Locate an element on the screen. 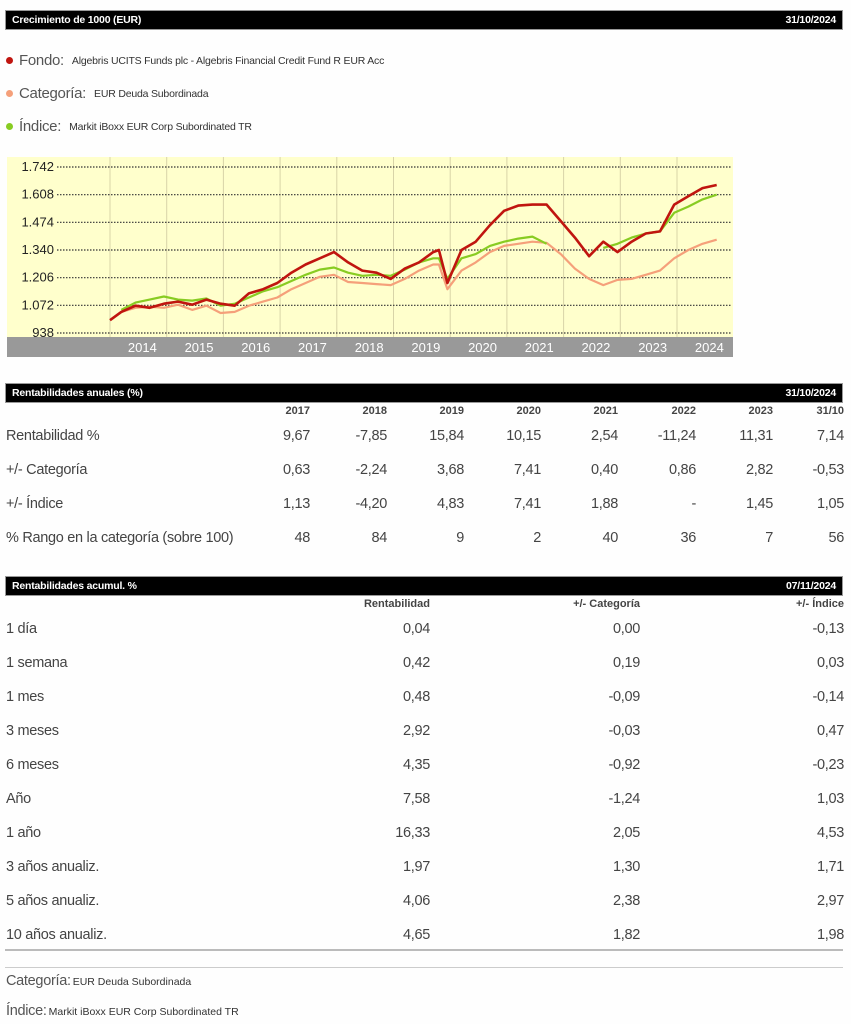 Image resolution: width=851 pixels, height=1024 pixels. cumulative-cell: 1,30 is located at coordinates (626, 867).